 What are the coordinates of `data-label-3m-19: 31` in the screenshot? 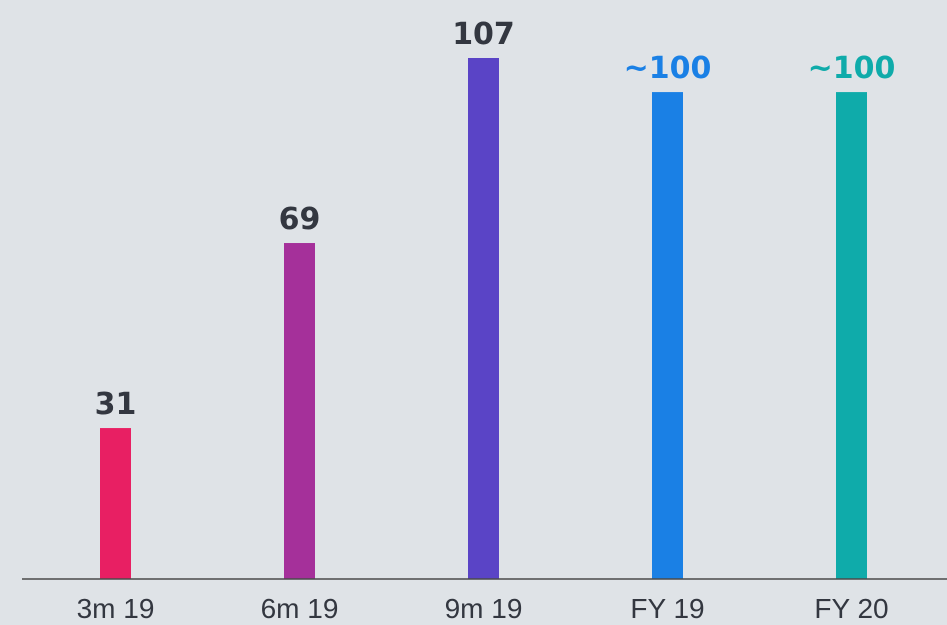 It's located at (116, 404).